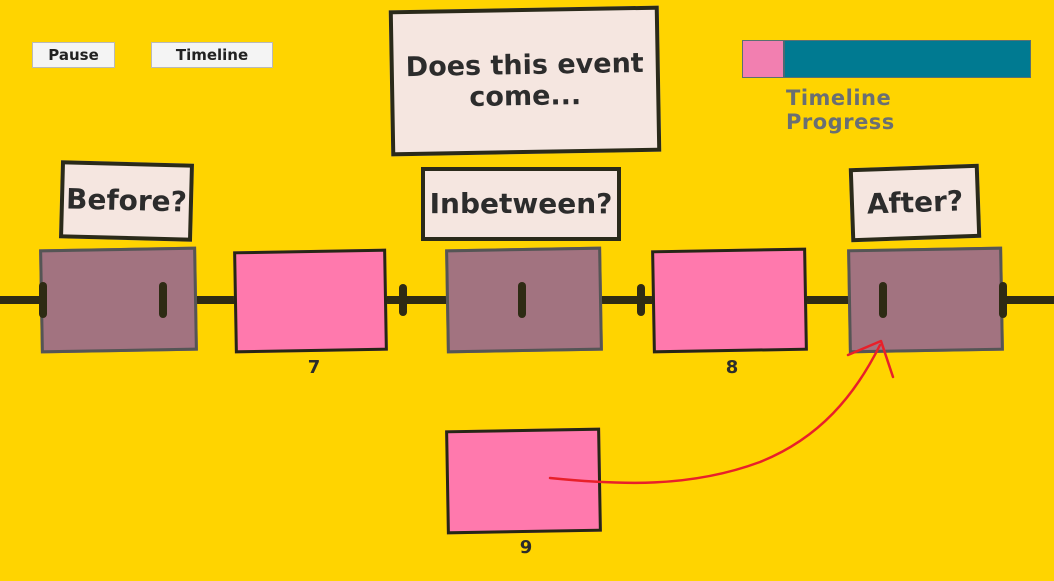 This screenshot has width=1054, height=581. Describe the element at coordinates (521, 204) in the screenshot. I see `inbetween-label: Inbetween?` at that location.